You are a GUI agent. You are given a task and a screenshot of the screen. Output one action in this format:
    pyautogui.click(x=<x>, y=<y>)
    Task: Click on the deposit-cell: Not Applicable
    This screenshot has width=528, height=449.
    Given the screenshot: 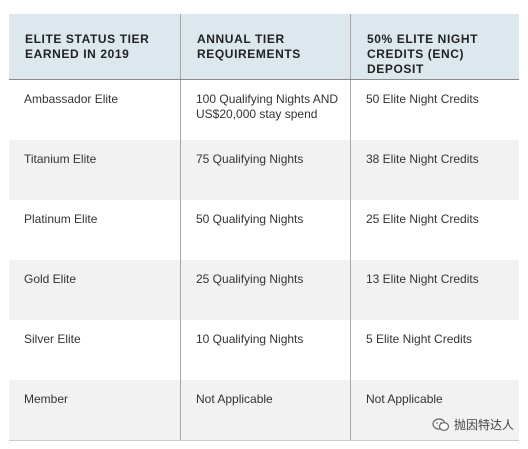 What is the action you would take?
    pyautogui.click(x=404, y=399)
    